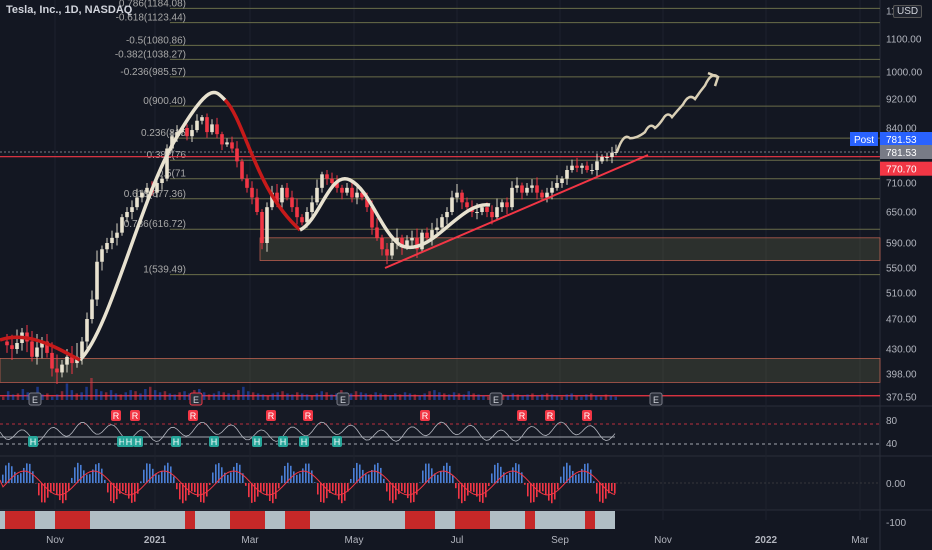 The height and width of the screenshot is (550, 932). I want to click on momentum-histogram, so click(440, 483).